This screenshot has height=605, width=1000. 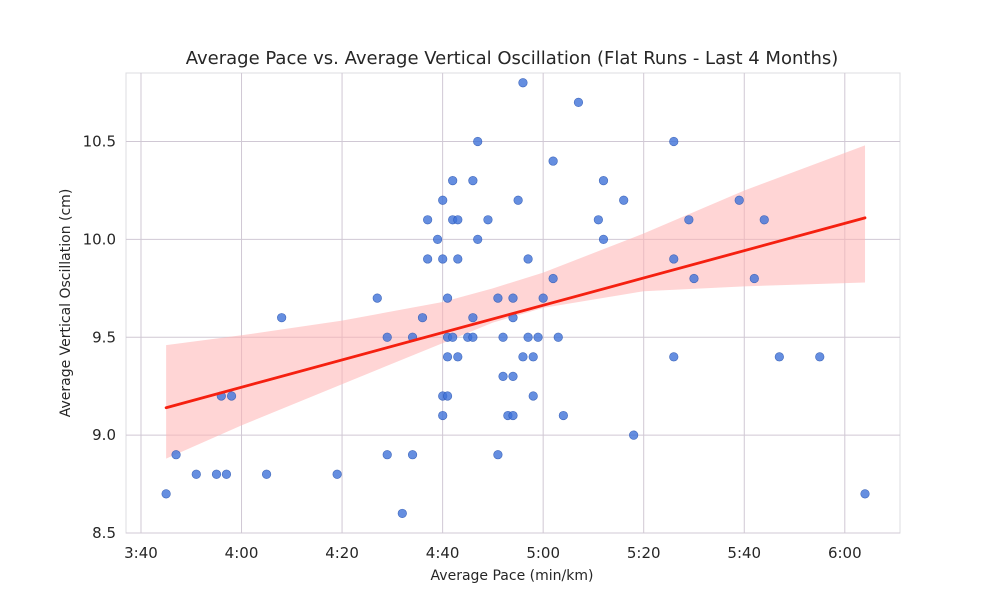 What do you see at coordinates (104, 435) in the screenshot?
I see `y-tick-label: 9.0` at bounding box center [104, 435].